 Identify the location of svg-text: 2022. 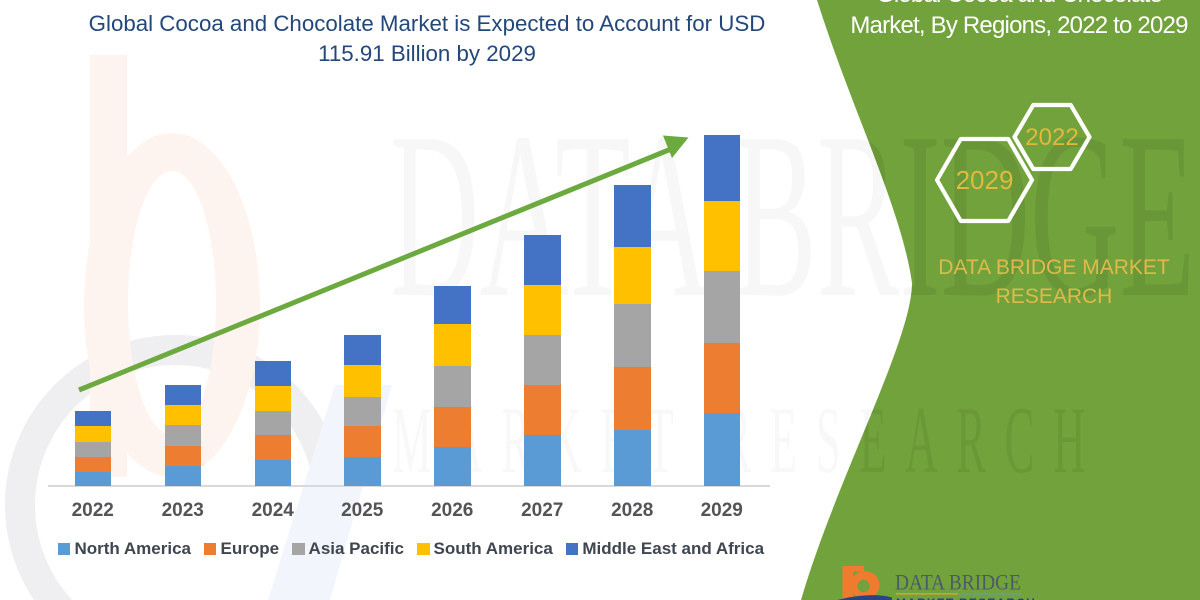
(1051, 137).